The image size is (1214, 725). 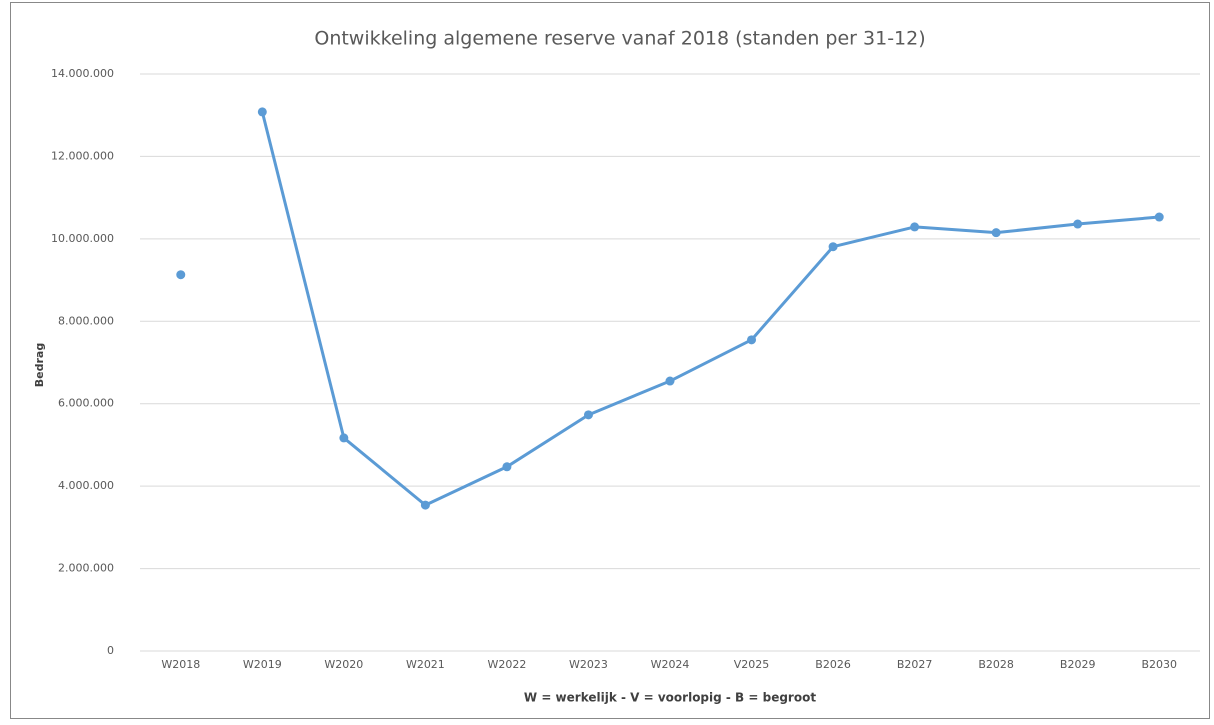 I want to click on y-tick-label: 14.000.000, so click(x=82, y=73).